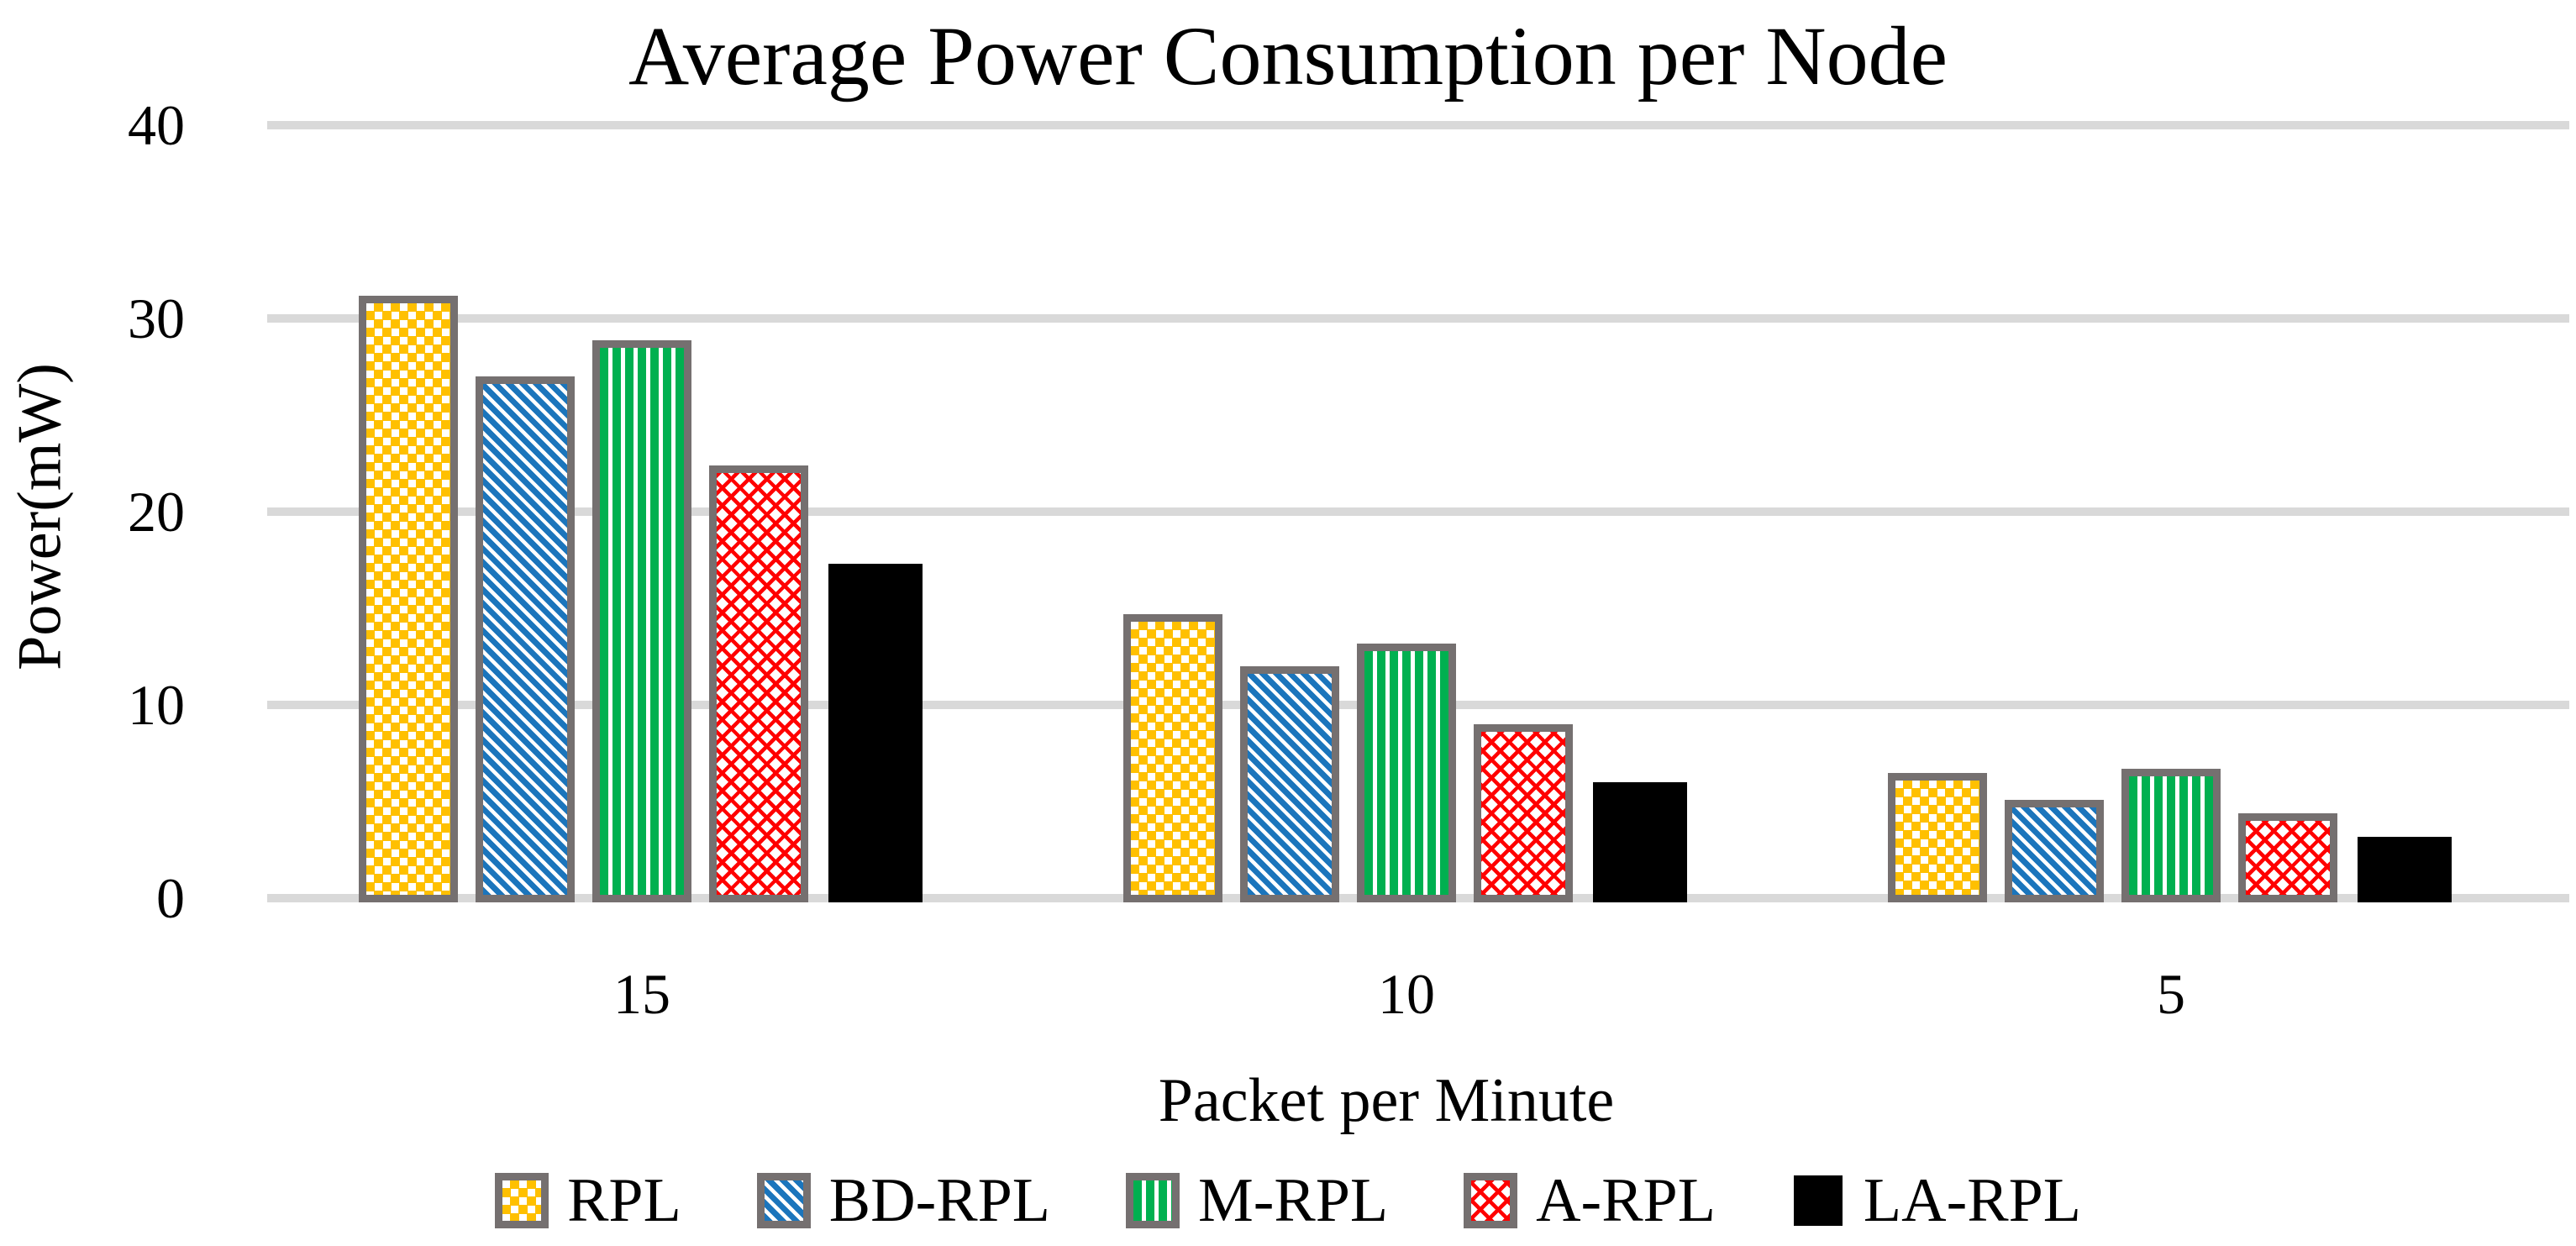 The width and height of the screenshot is (2576, 1246). I want to click on bar-la-rpl-10ppm, so click(1640, 842).